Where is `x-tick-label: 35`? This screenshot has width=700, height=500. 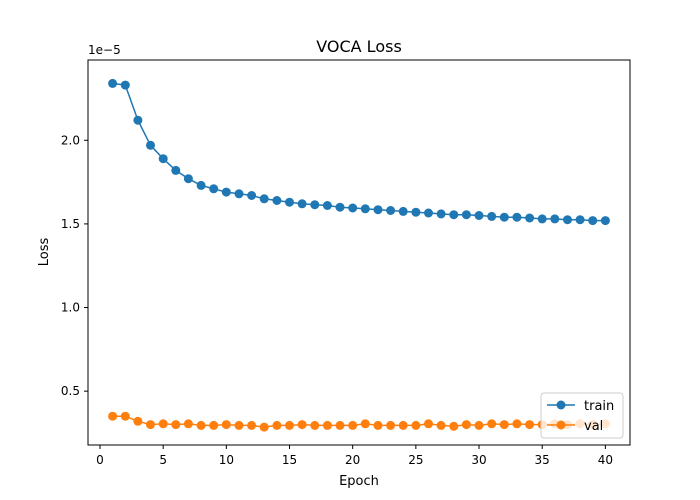
x-tick-label: 35 is located at coordinates (542, 460).